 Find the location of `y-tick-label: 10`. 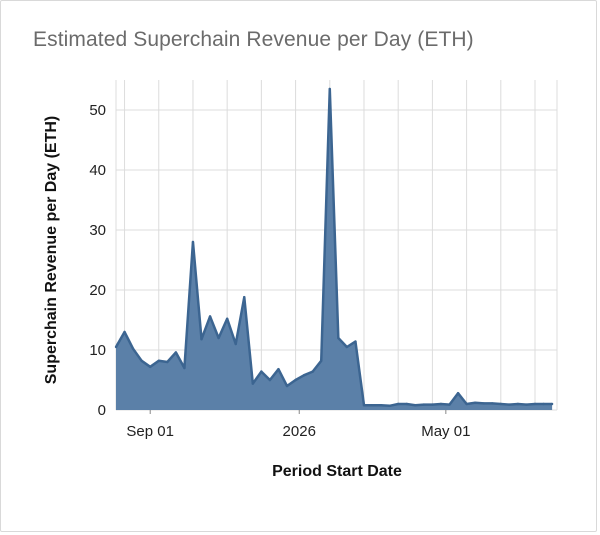

y-tick-label: 10 is located at coordinates (97, 350).